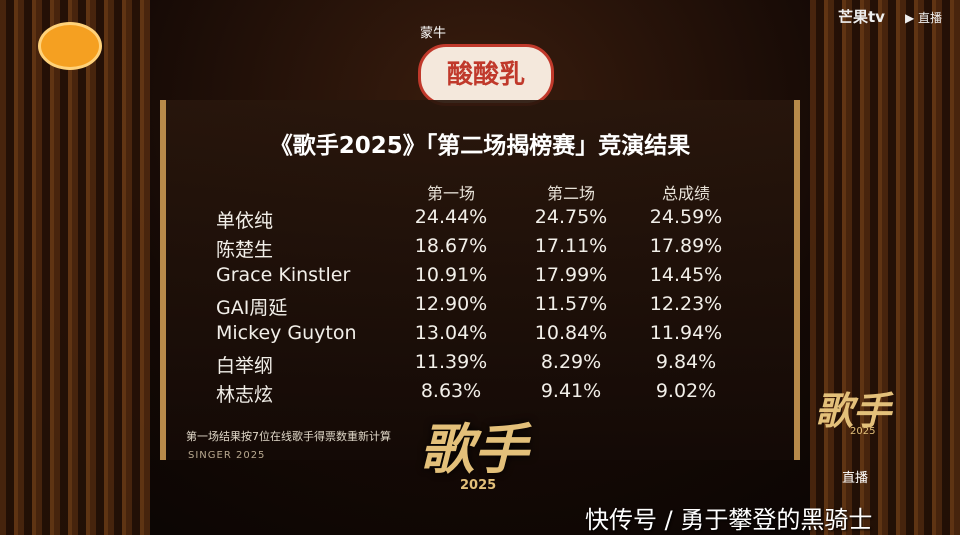 This screenshot has height=535, width=960. I want to click on live-label: ▶ 直播, so click(924, 18).